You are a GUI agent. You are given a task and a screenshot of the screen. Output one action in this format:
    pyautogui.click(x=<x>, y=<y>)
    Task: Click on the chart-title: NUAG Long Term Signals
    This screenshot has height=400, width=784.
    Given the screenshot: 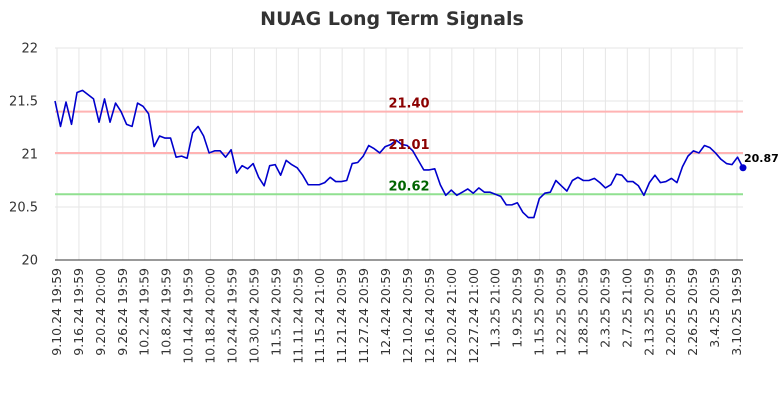 What is the action you would take?
    pyautogui.click(x=392, y=19)
    